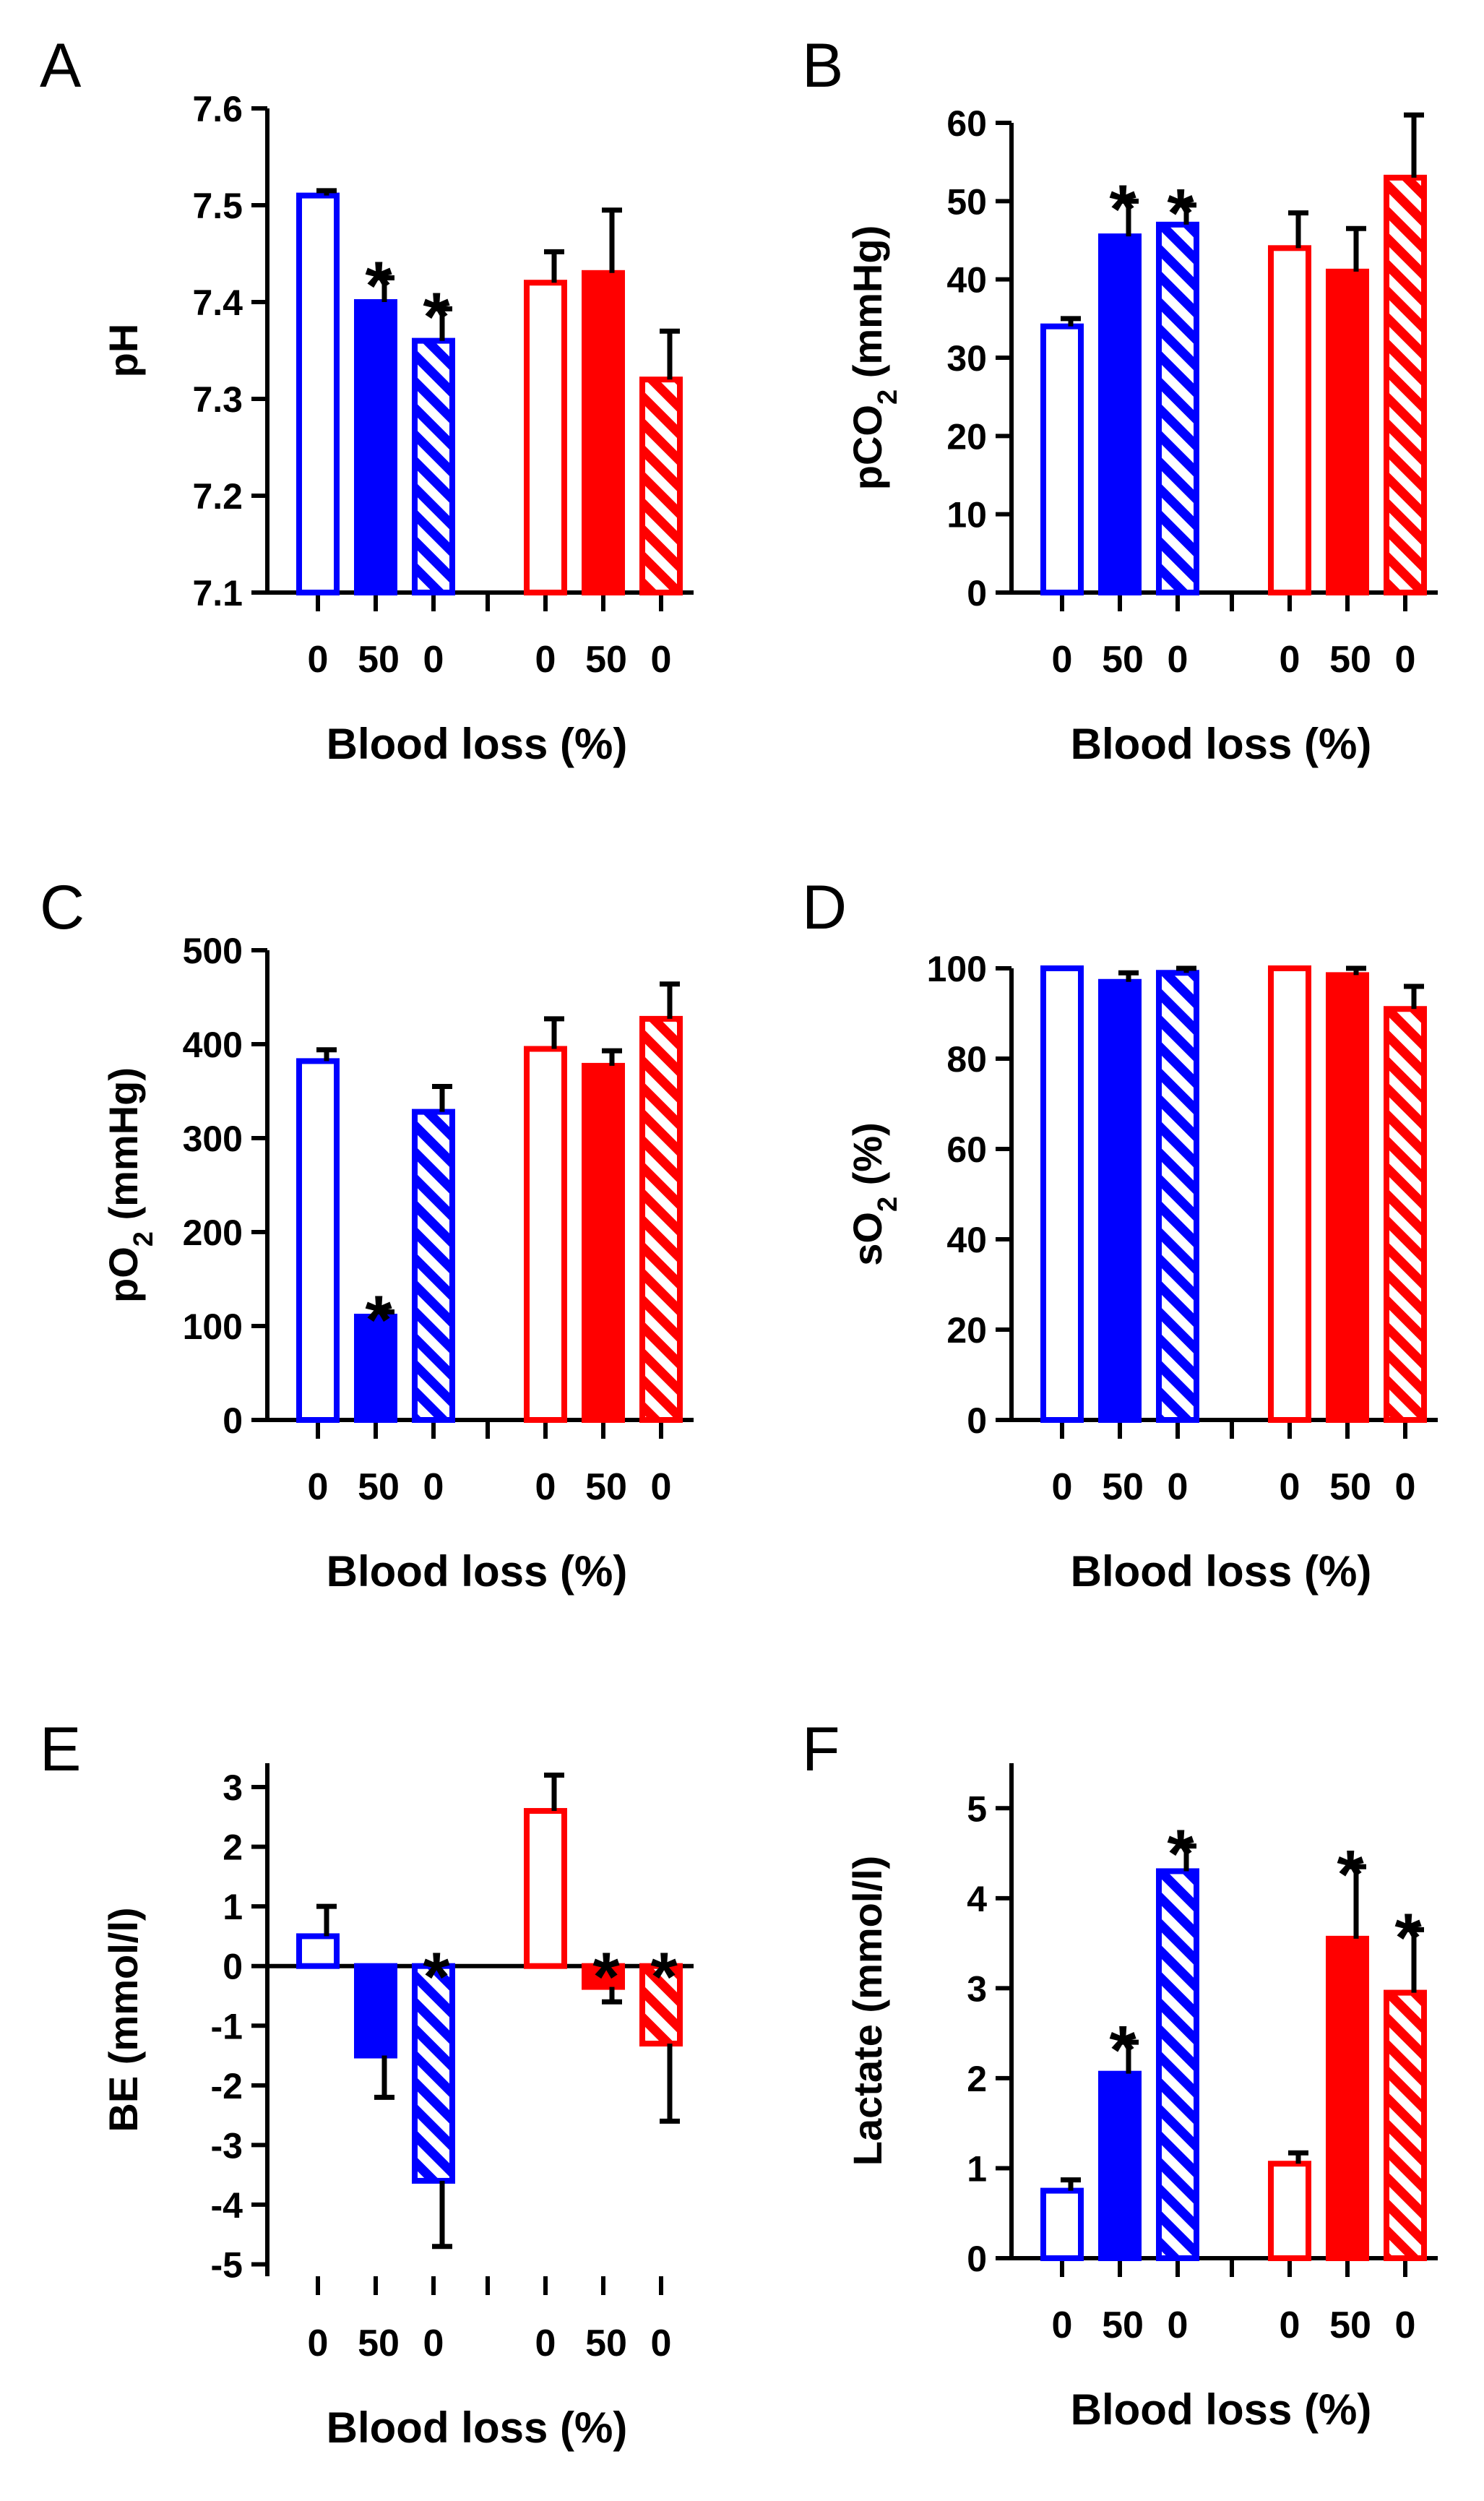 The width and height of the screenshot is (1484, 2501). Describe the element at coordinates (123, 1149) in the screenshot. I see `y-axis-label-part: (mmHg)` at that location.